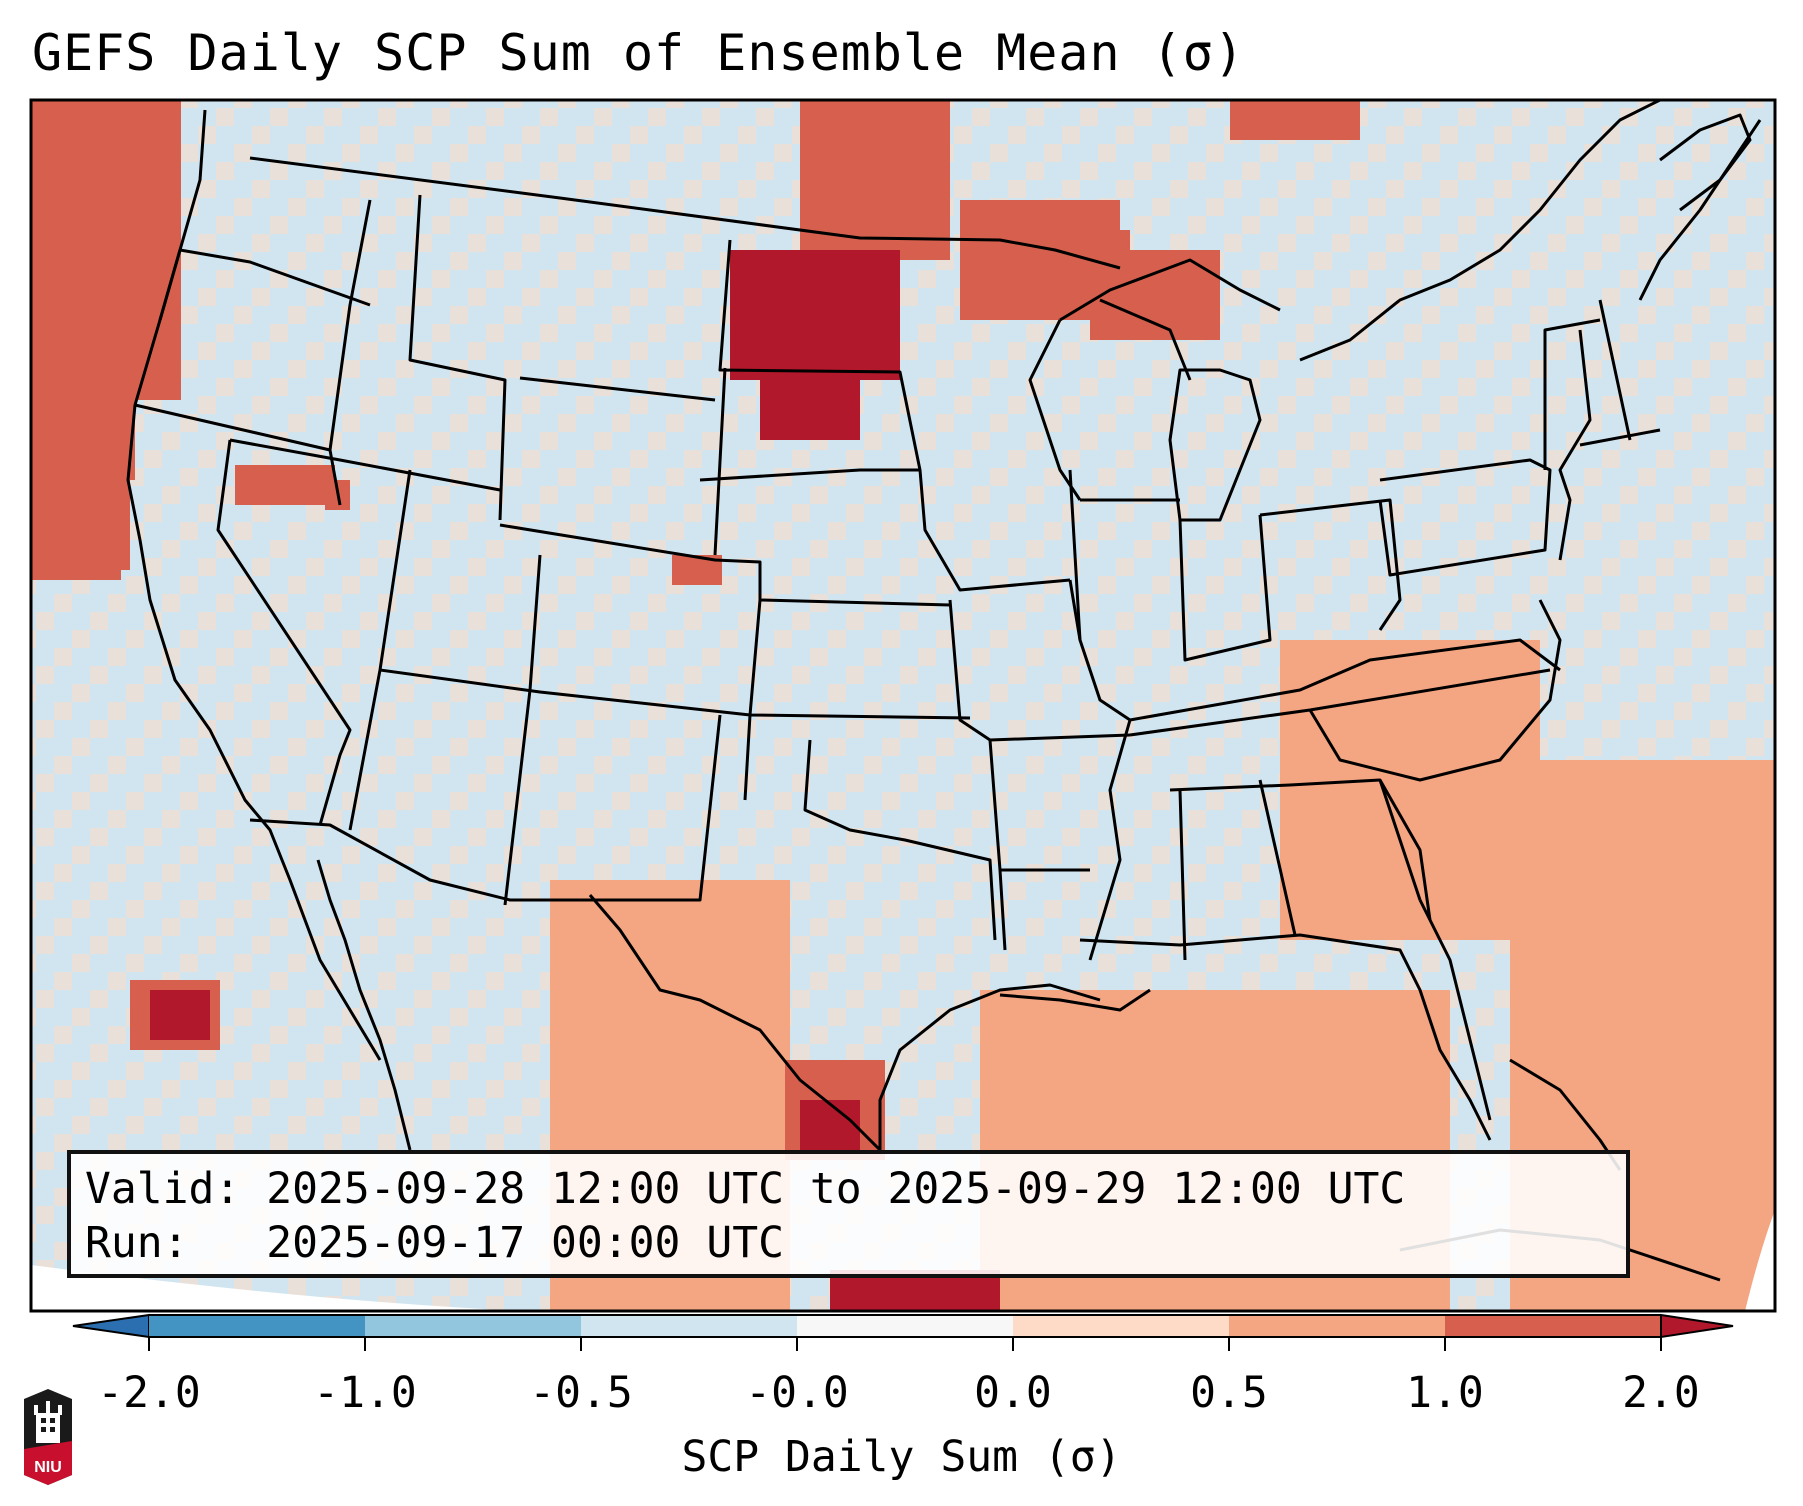  What do you see at coordinates (48, 1428) in the screenshot?
I see `logo-tower-icon` at bounding box center [48, 1428].